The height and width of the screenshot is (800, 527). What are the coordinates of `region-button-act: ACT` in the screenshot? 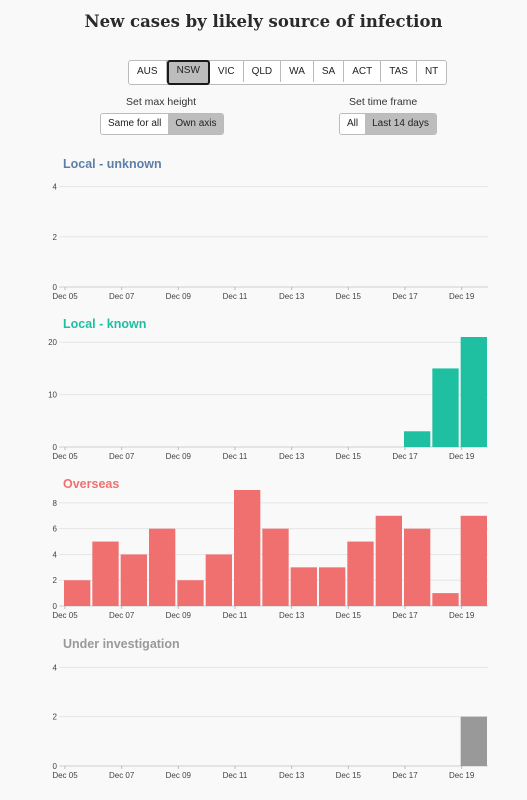 It's located at (363, 71).